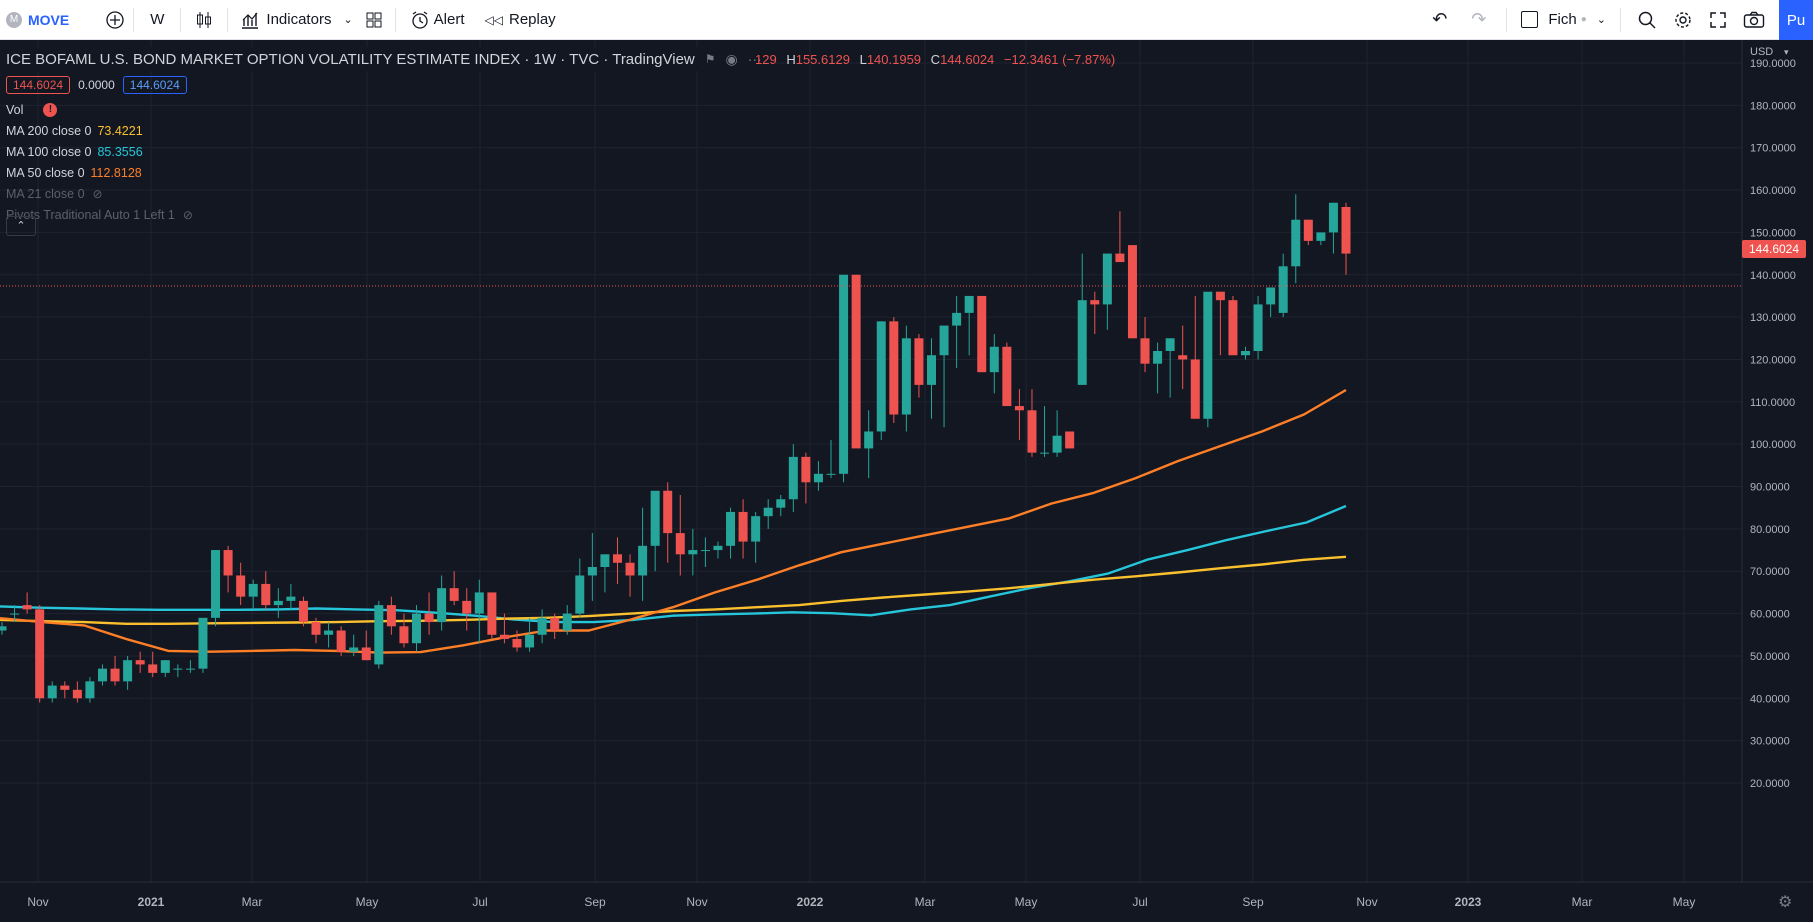 The height and width of the screenshot is (922, 1813). What do you see at coordinates (54, 194) in the screenshot?
I see `indicator-ma21: MA 21 close 0 ⊘` at bounding box center [54, 194].